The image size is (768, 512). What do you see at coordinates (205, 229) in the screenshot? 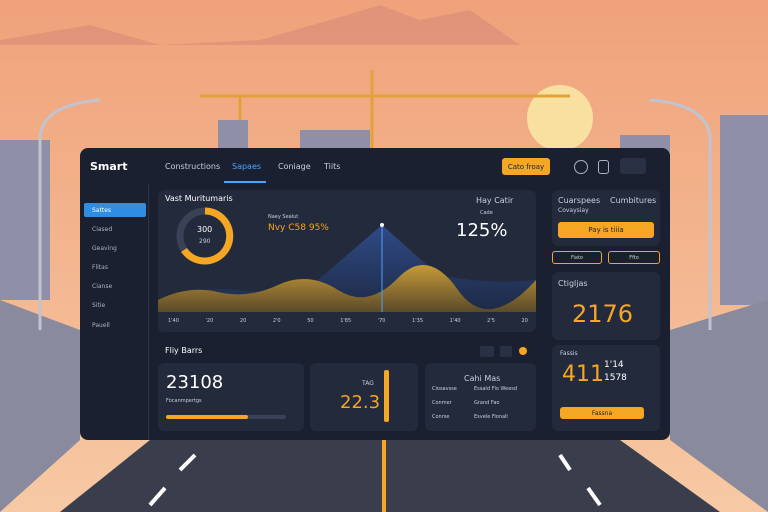
I see `gauge-value: 300` at bounding box center [205, 229].